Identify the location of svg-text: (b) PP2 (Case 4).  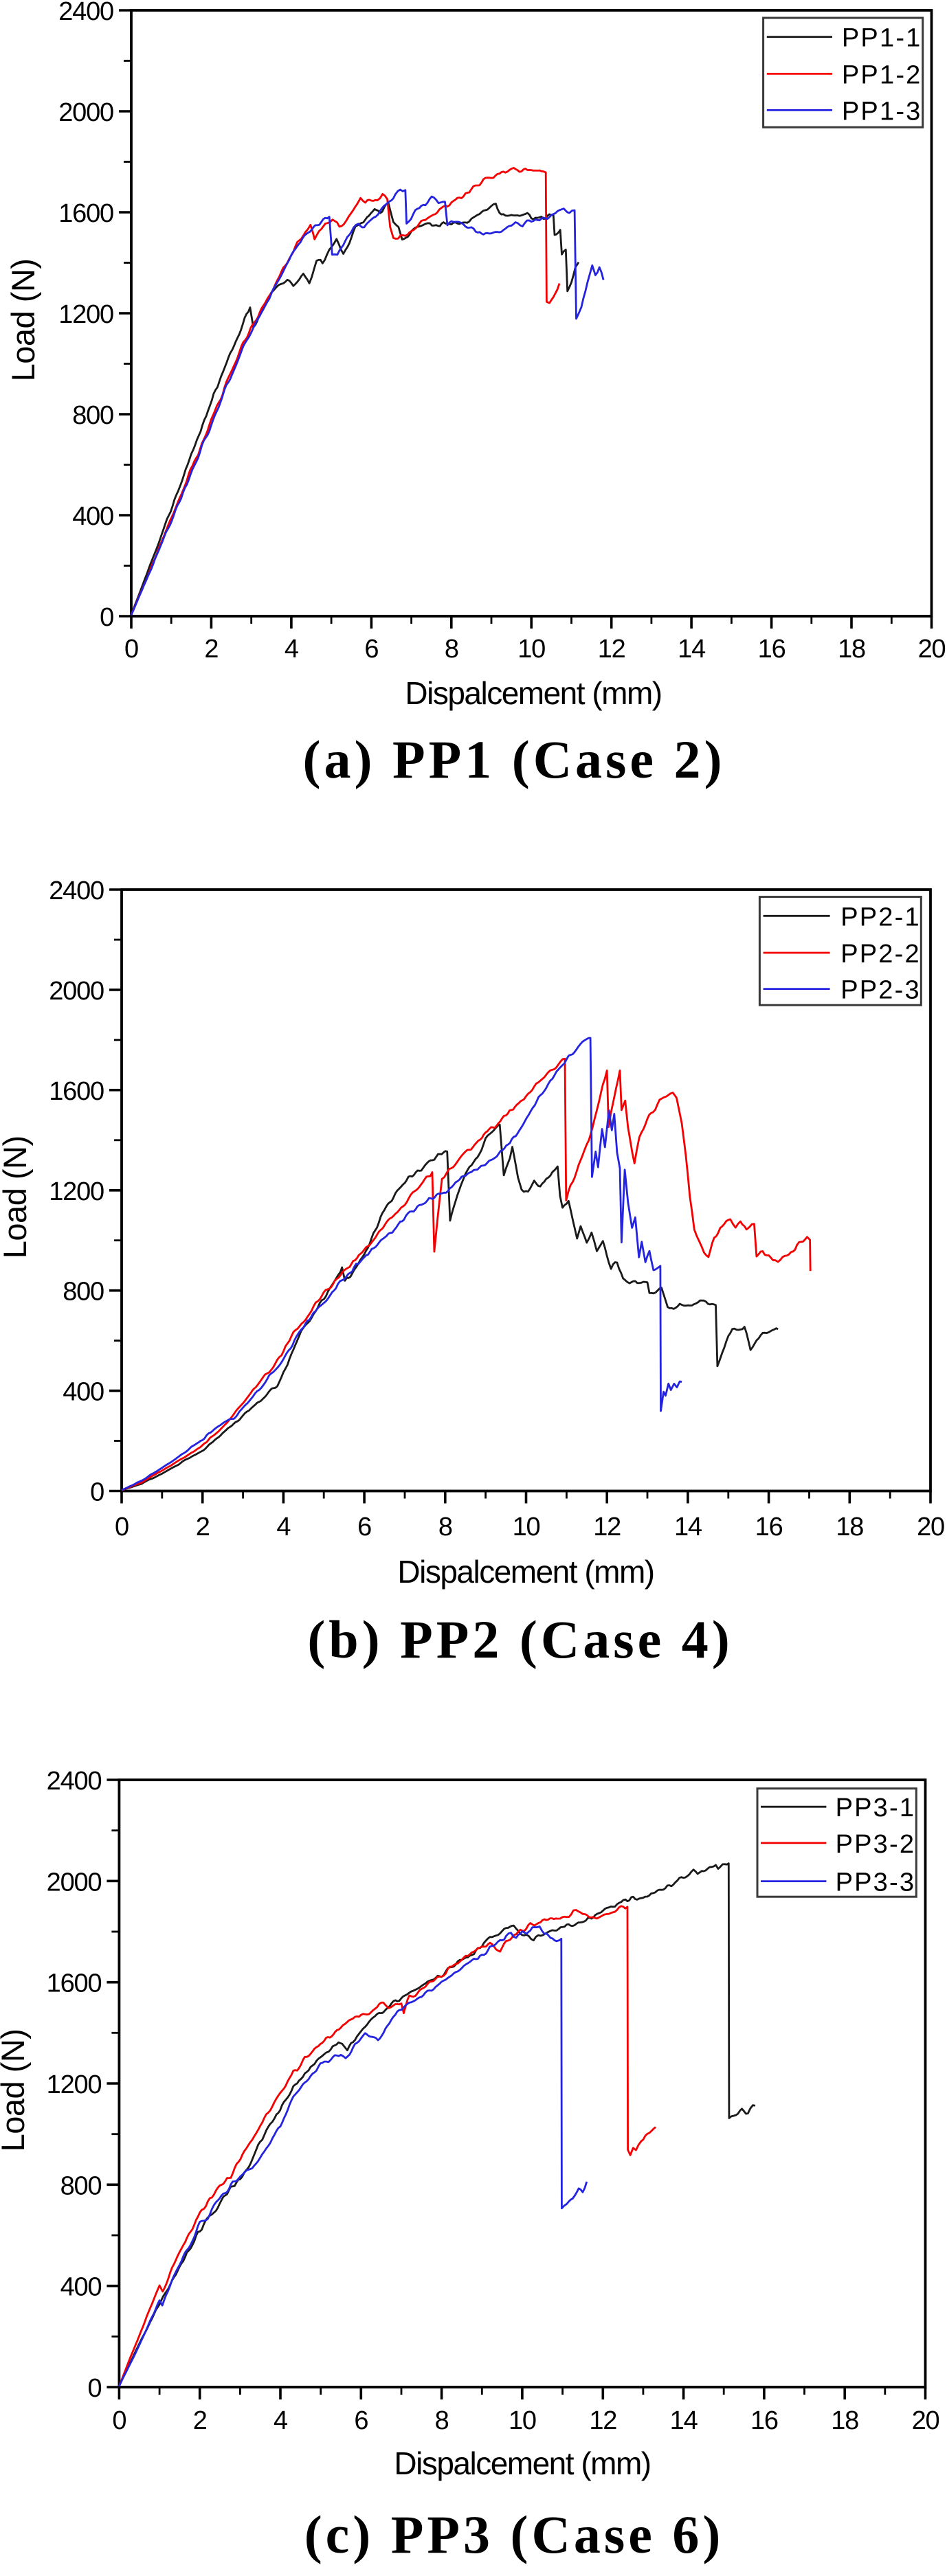
(520, 1639).